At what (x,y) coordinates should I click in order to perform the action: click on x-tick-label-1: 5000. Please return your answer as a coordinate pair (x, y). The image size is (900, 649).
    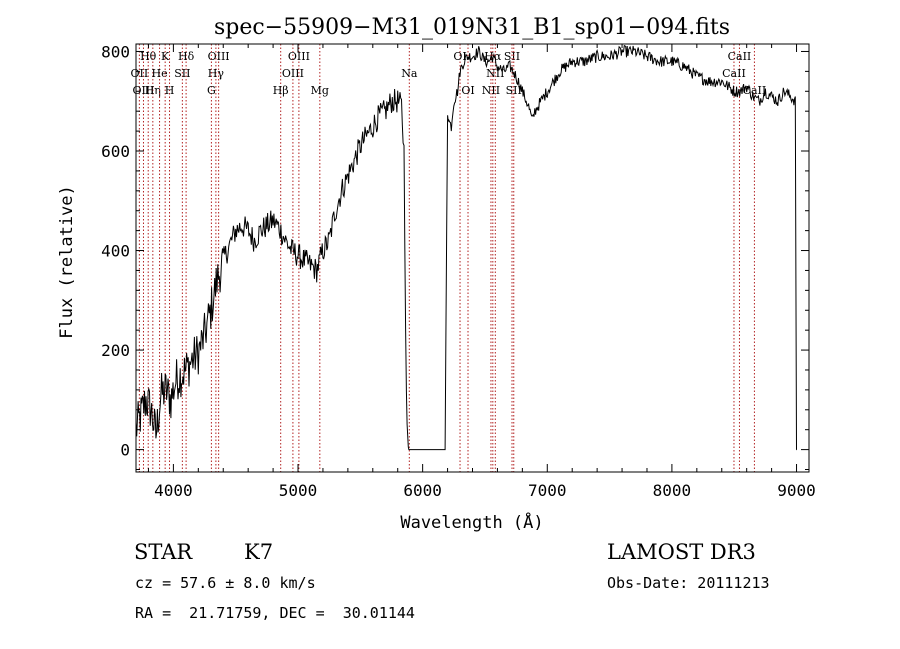
    Looking at the image, I should click on (298, 490).